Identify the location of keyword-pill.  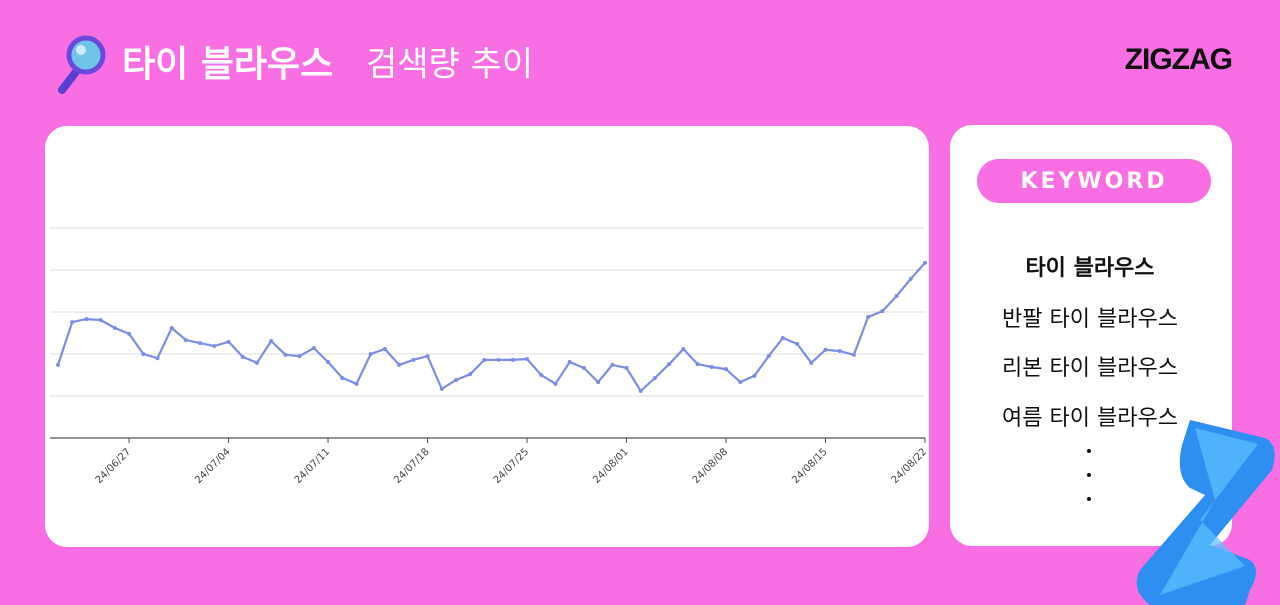
(1094, 181).